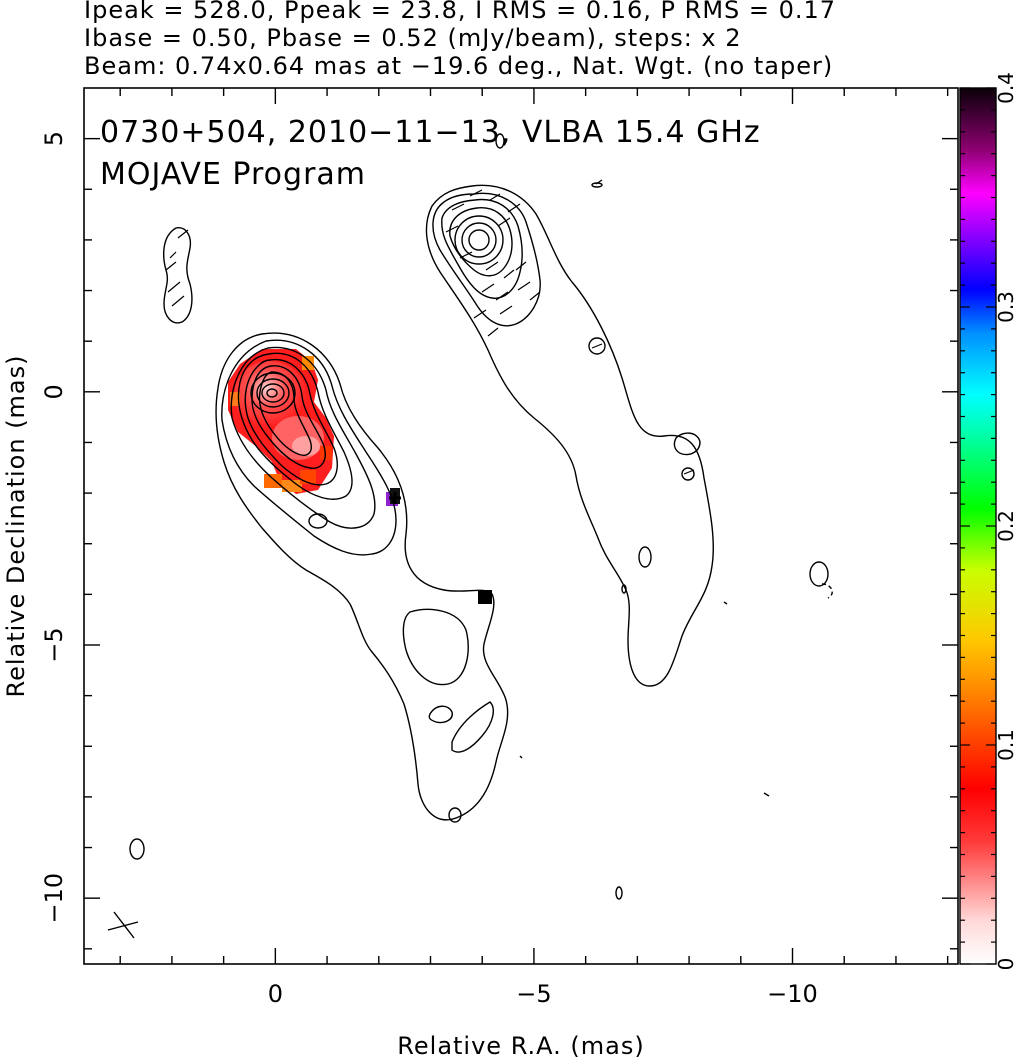 The height and width of the screenshot is (1060, 1021). I want to click on contour-island-a, so click(597, 346).